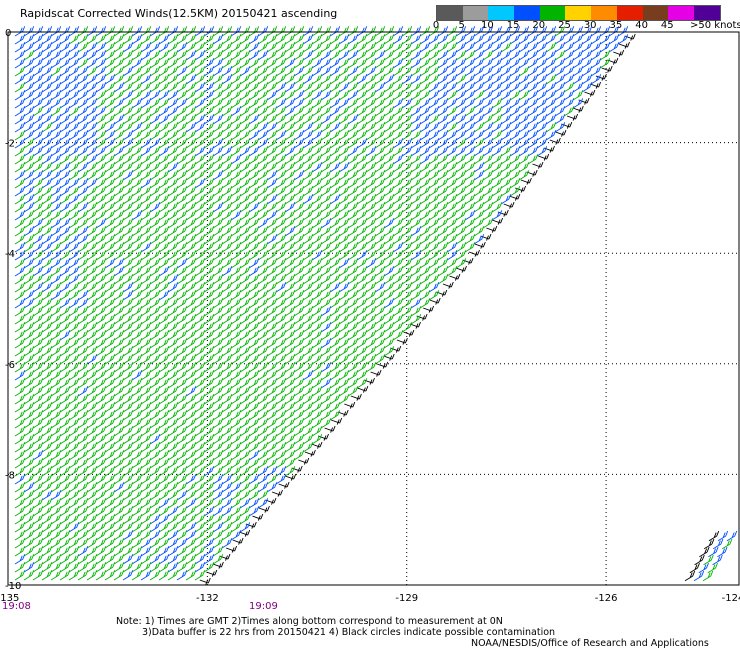 This screenshot has height=650, width=740. What do you see at coordinates (616, 25) in the screenshot?
I see `colorbar-label: 35` at bounding box center [616, 25].